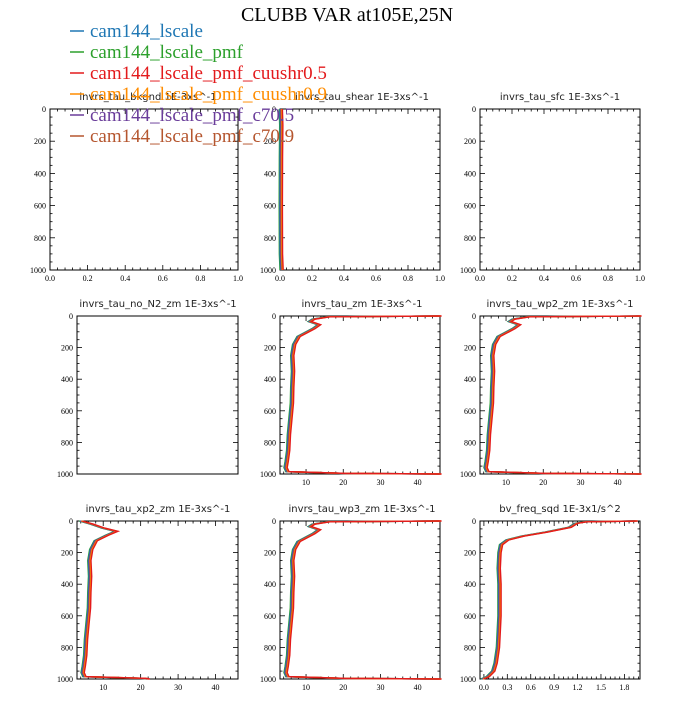 Image resolution: width=700 pixels, height=705 pixels. I want to click on panel-title: invrs_tau_wp2_zm 1E-3xs^-1, so click(560, 304).